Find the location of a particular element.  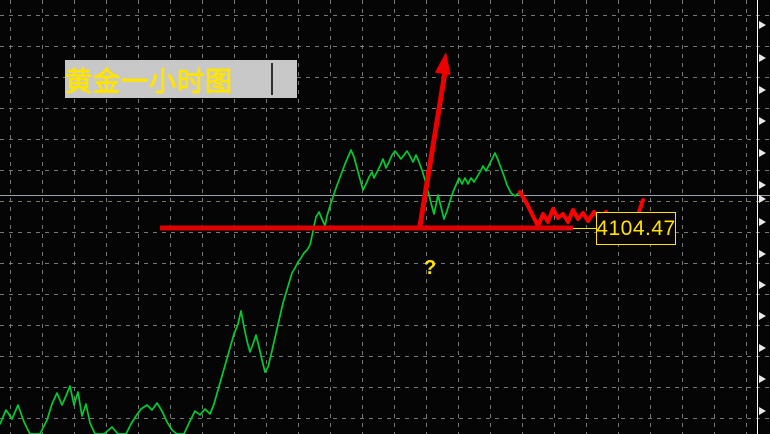

price-label-connector is located at coordinates (584, 228).